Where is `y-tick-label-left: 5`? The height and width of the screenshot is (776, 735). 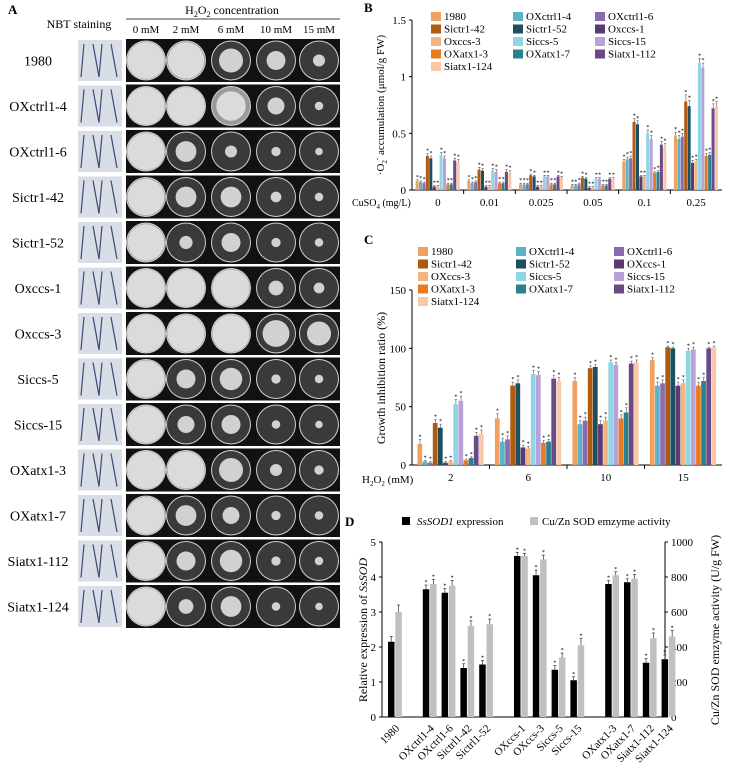
y-tick-label-left: 5 is located at coordinates (374, 543).